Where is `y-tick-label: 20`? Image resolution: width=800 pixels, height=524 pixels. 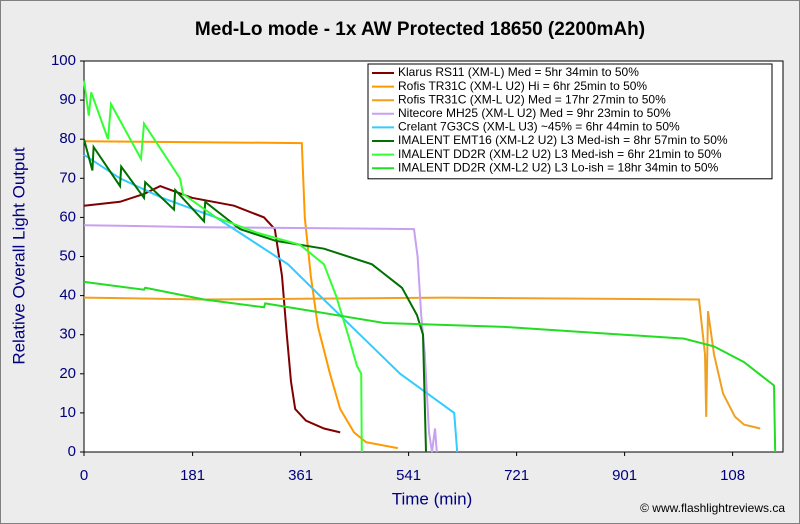
y-tick-label: 20 is located at coordinates (67, 373).